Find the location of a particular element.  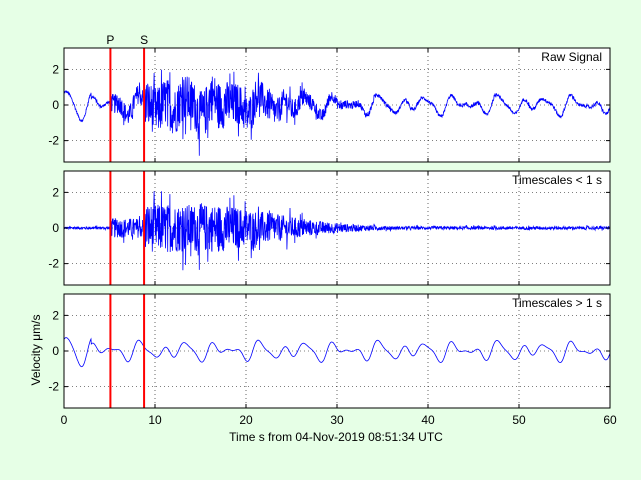

x-tick-label: 50 is located at coordinates (519, 420).